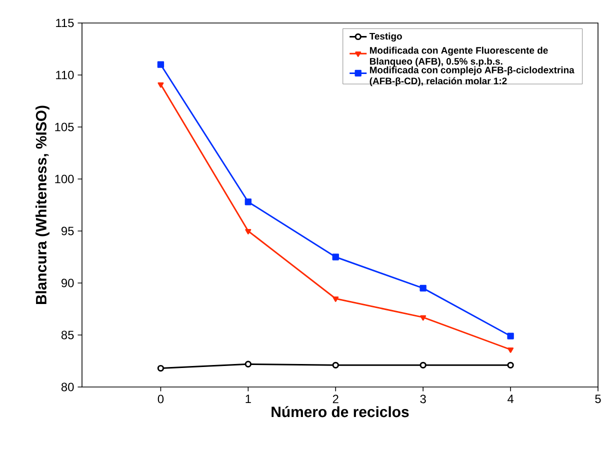 The height and width of the screenshot is (454, 602). Describe the element at coordinates (161, 399) in the screenshot. I see `x-tick-label: 0` at that location.